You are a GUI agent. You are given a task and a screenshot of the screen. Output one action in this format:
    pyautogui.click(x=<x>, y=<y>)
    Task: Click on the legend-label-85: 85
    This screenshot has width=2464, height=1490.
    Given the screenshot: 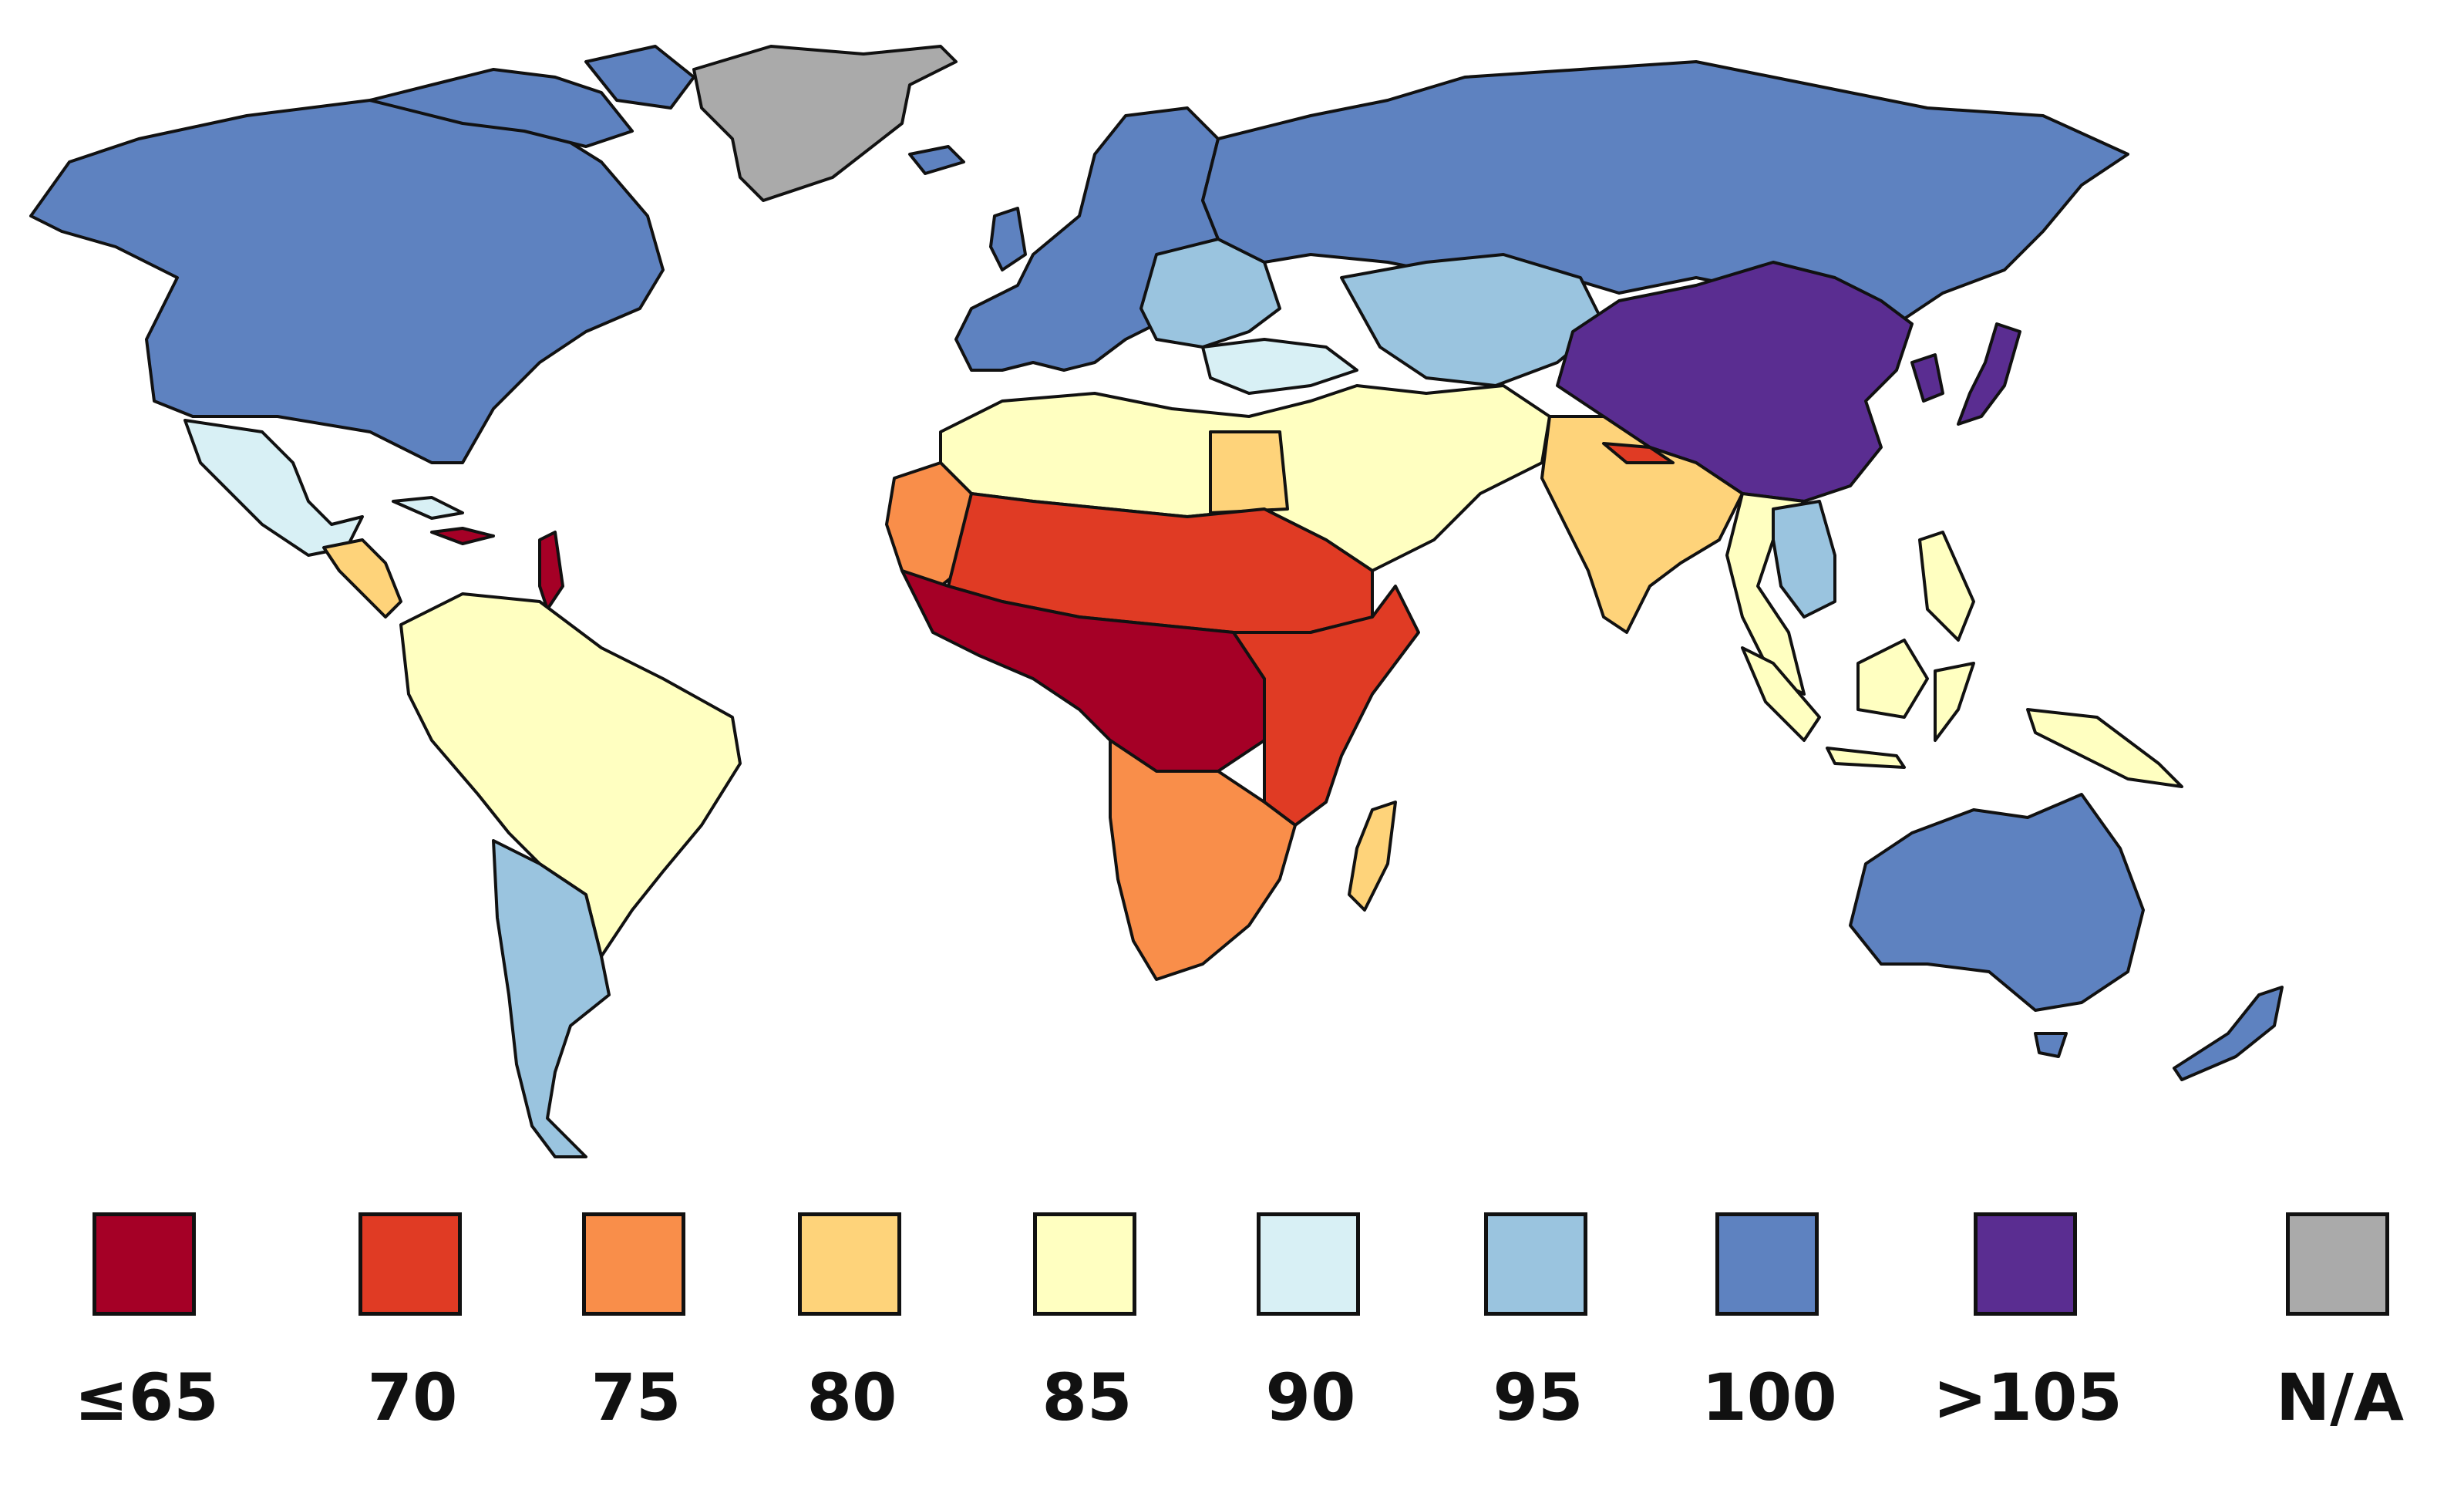 What is the action you would take?
    pyautogui.click(x=1087, y=1397)
    